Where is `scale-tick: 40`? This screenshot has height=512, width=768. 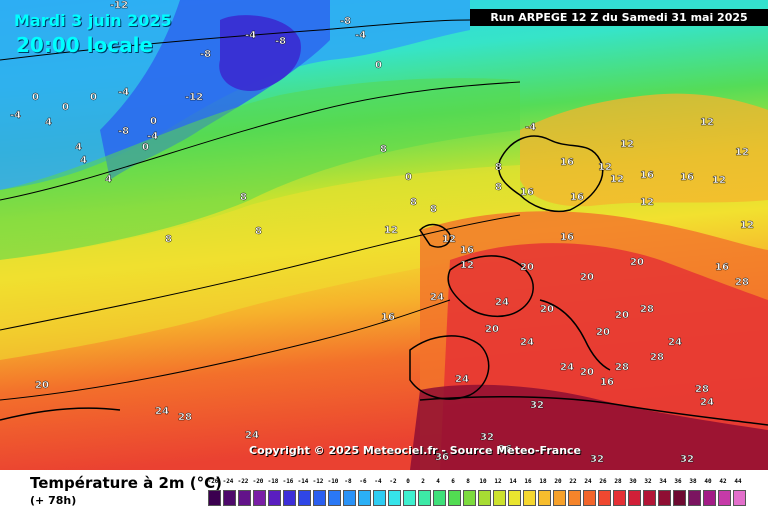 scale-tick: 40 is located at coordinates (708, 481).